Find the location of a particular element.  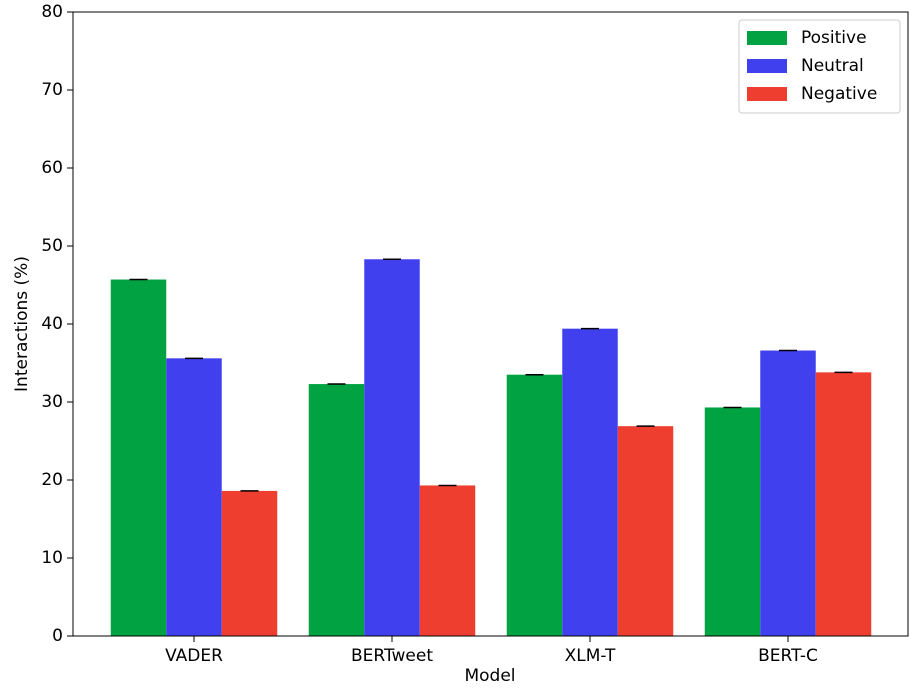

y-tick-label: 10 is located at coordinates (52, 558).